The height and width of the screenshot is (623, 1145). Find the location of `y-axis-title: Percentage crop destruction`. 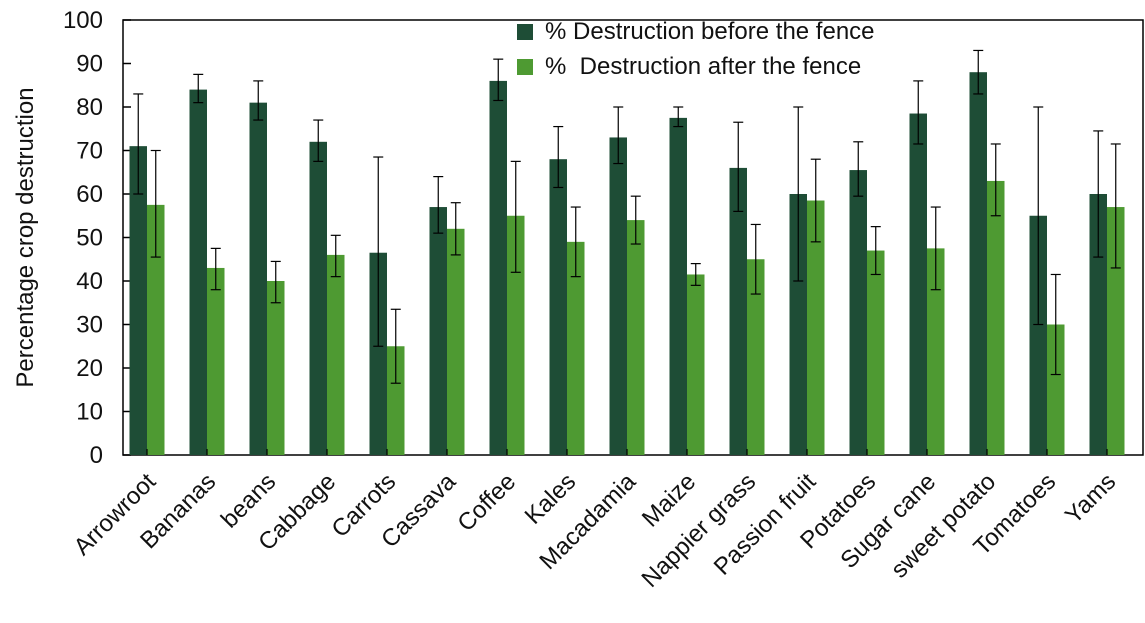

y-axis-title: Percentage crop destruction is located at coordinates (25, 237).